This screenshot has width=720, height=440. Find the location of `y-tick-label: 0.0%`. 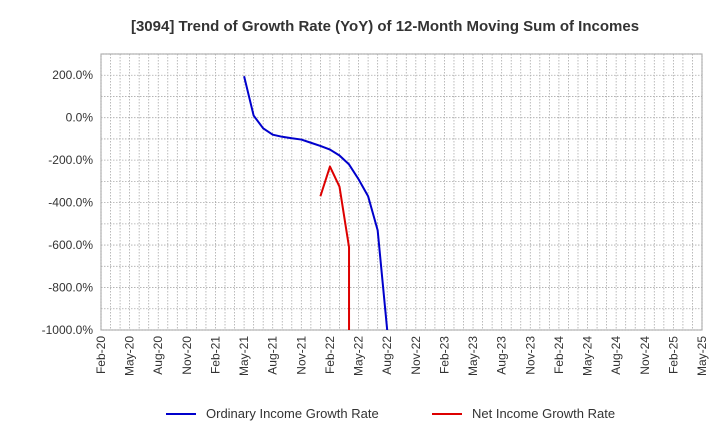

y-tick-label: 0.0% is located at coordinates (80, 118).